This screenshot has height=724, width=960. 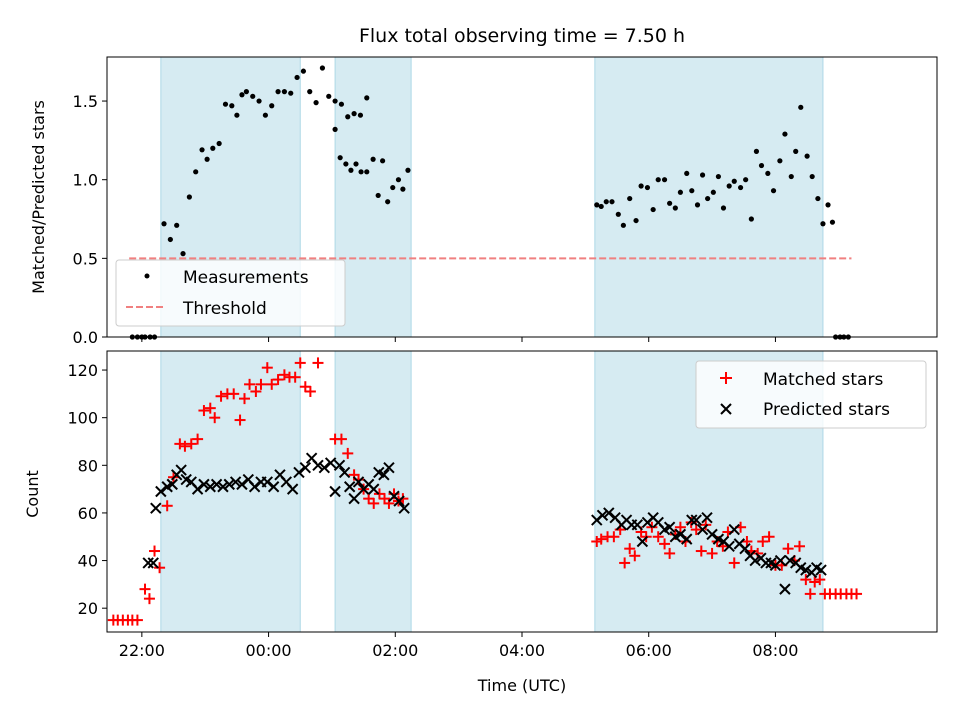 I want to click on ratio-y-tick-label: 1.5, so click(x=85, y=101).